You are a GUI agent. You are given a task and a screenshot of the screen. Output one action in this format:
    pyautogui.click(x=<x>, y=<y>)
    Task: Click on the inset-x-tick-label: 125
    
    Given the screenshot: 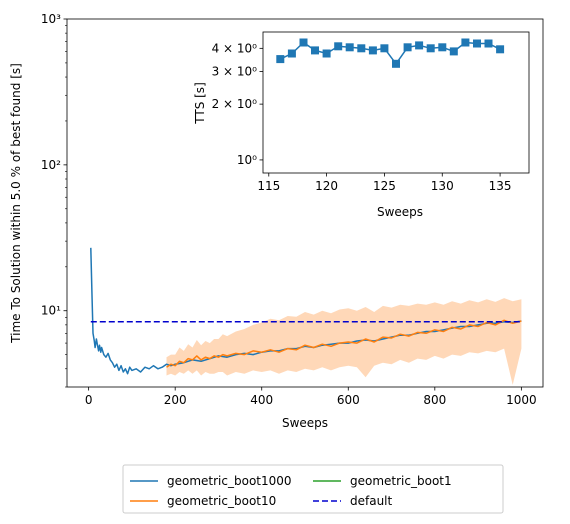 What is the action you would take?
    pyautogui.click(x=384, y=186)
    